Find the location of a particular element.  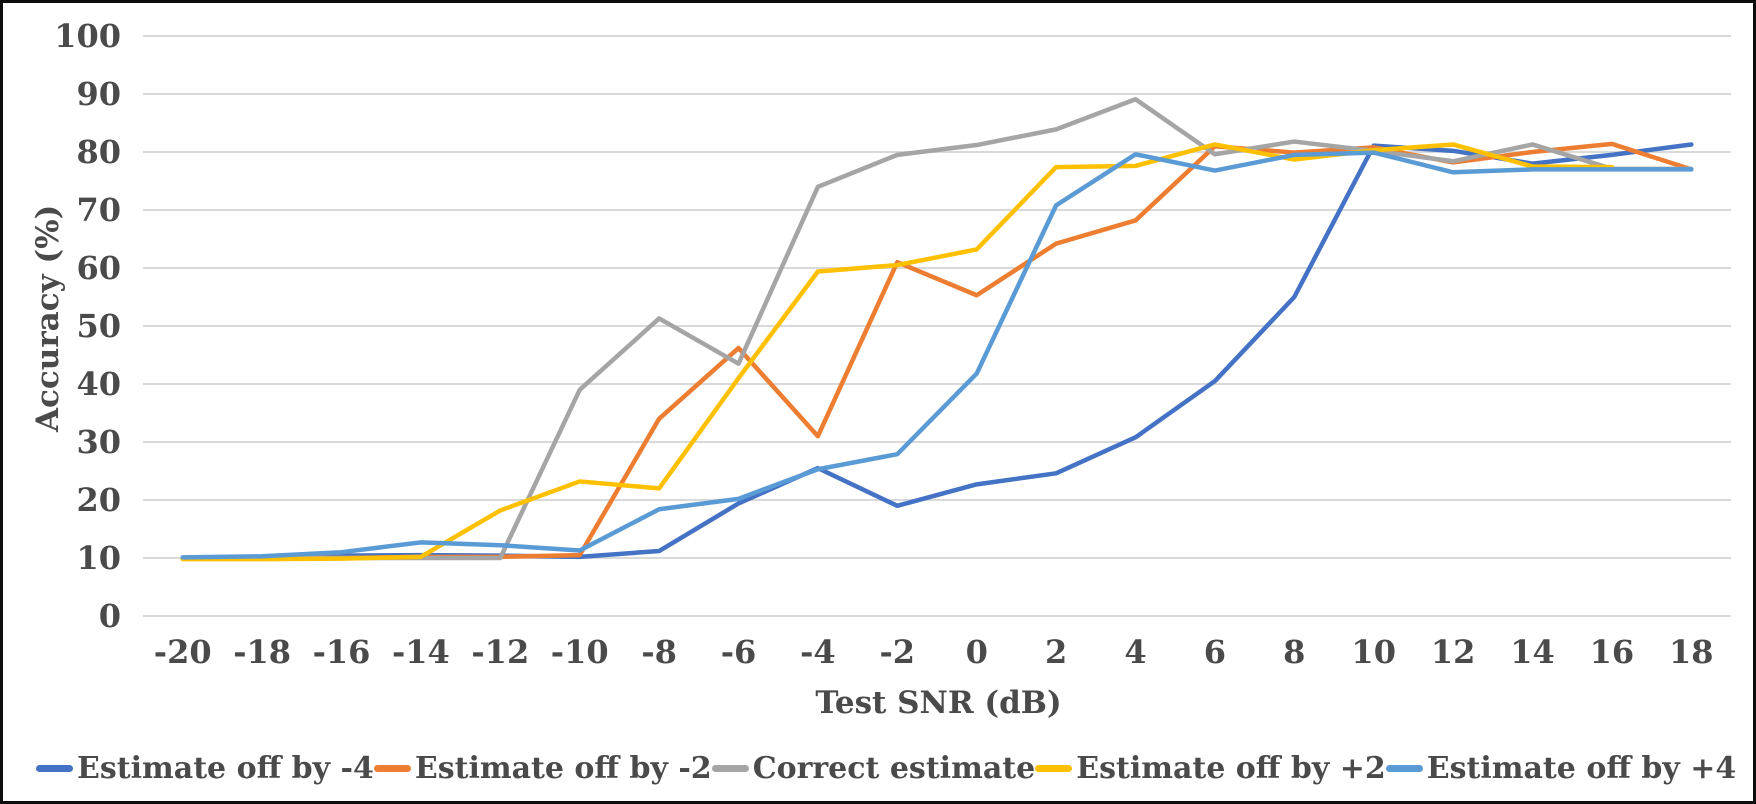

x-tick-label: -6 is located at coordinates (739, 652).